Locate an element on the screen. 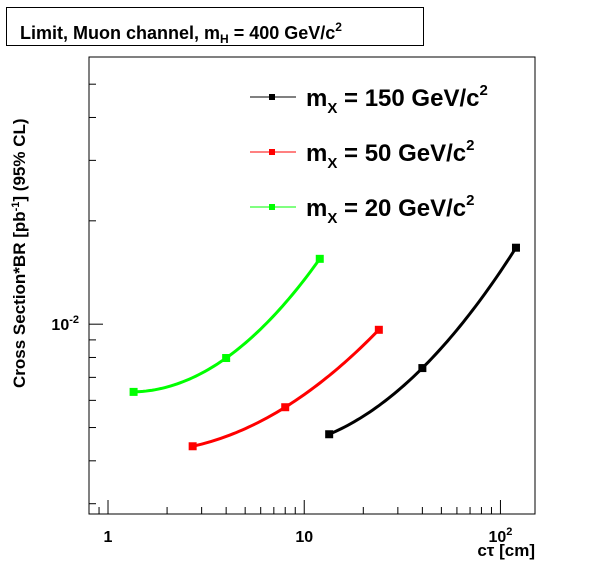 This screenshot has height=572, width=596. chart-title-mid: = 400 GeV/c is located at coordinates (282, 33).